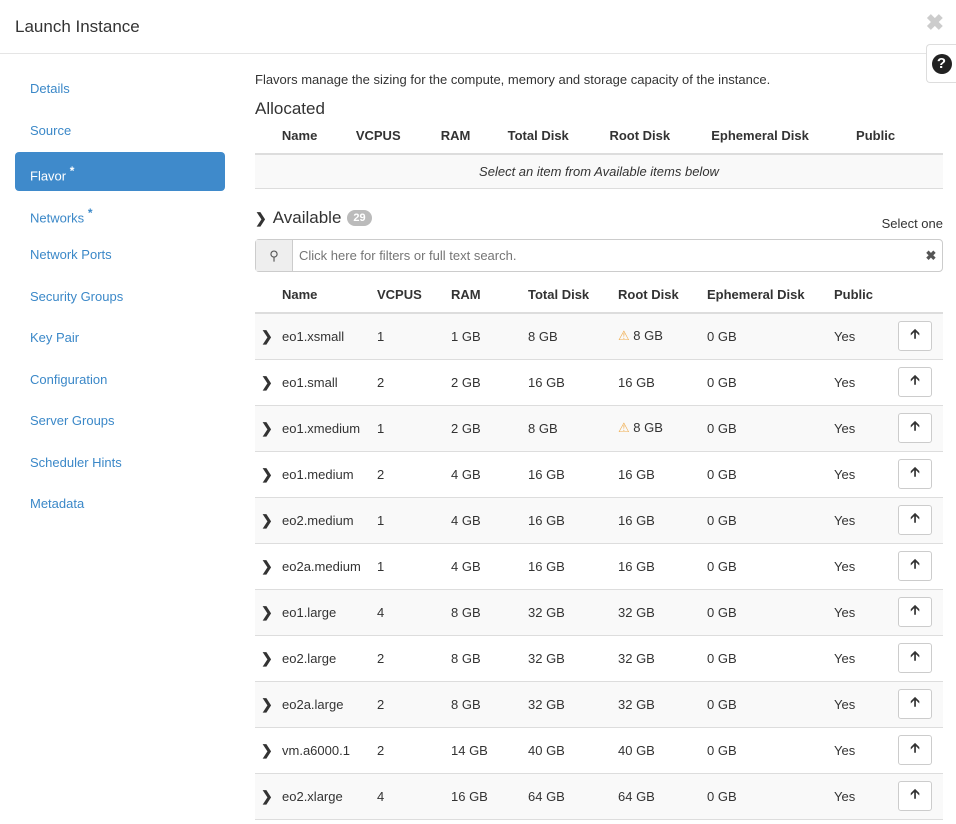 The width and height of the screenshot is (956, 824). What do you see at coordinates (120, 213) in the screenshot?
I see `sidebar-item-networks: Networks *` at bounding box center [120, 213].